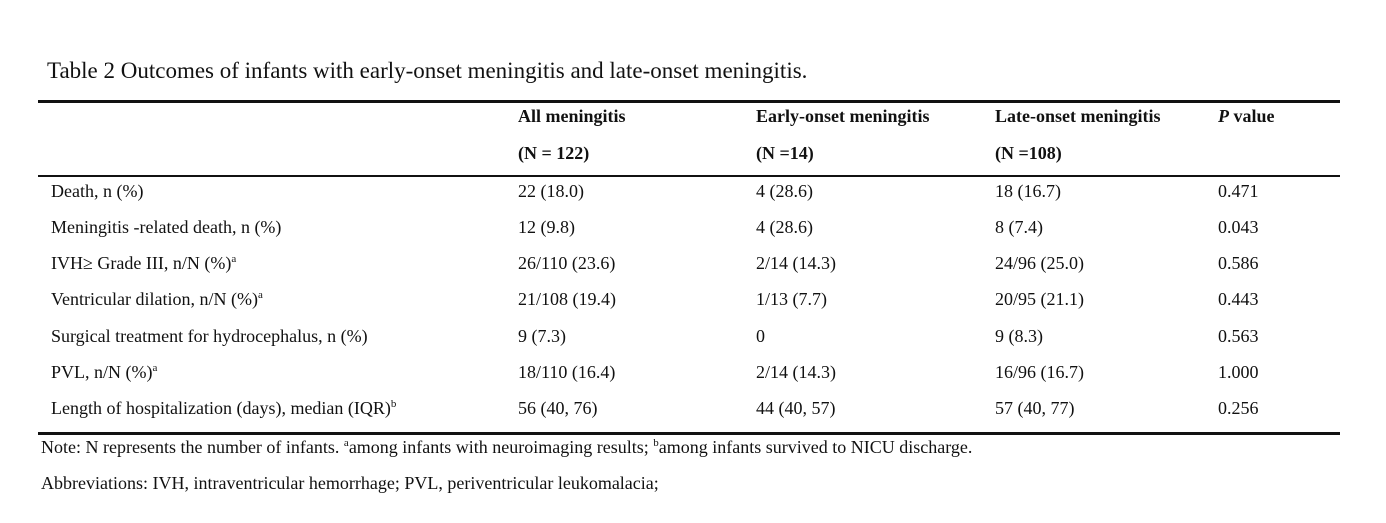 The width and height of the screenshot is (1386, 523). What do you see at coordinates (1039, 372) in the screenshot?
I see `cell-late: 16/96 (16.7)` at bounding box center [1039, 372].